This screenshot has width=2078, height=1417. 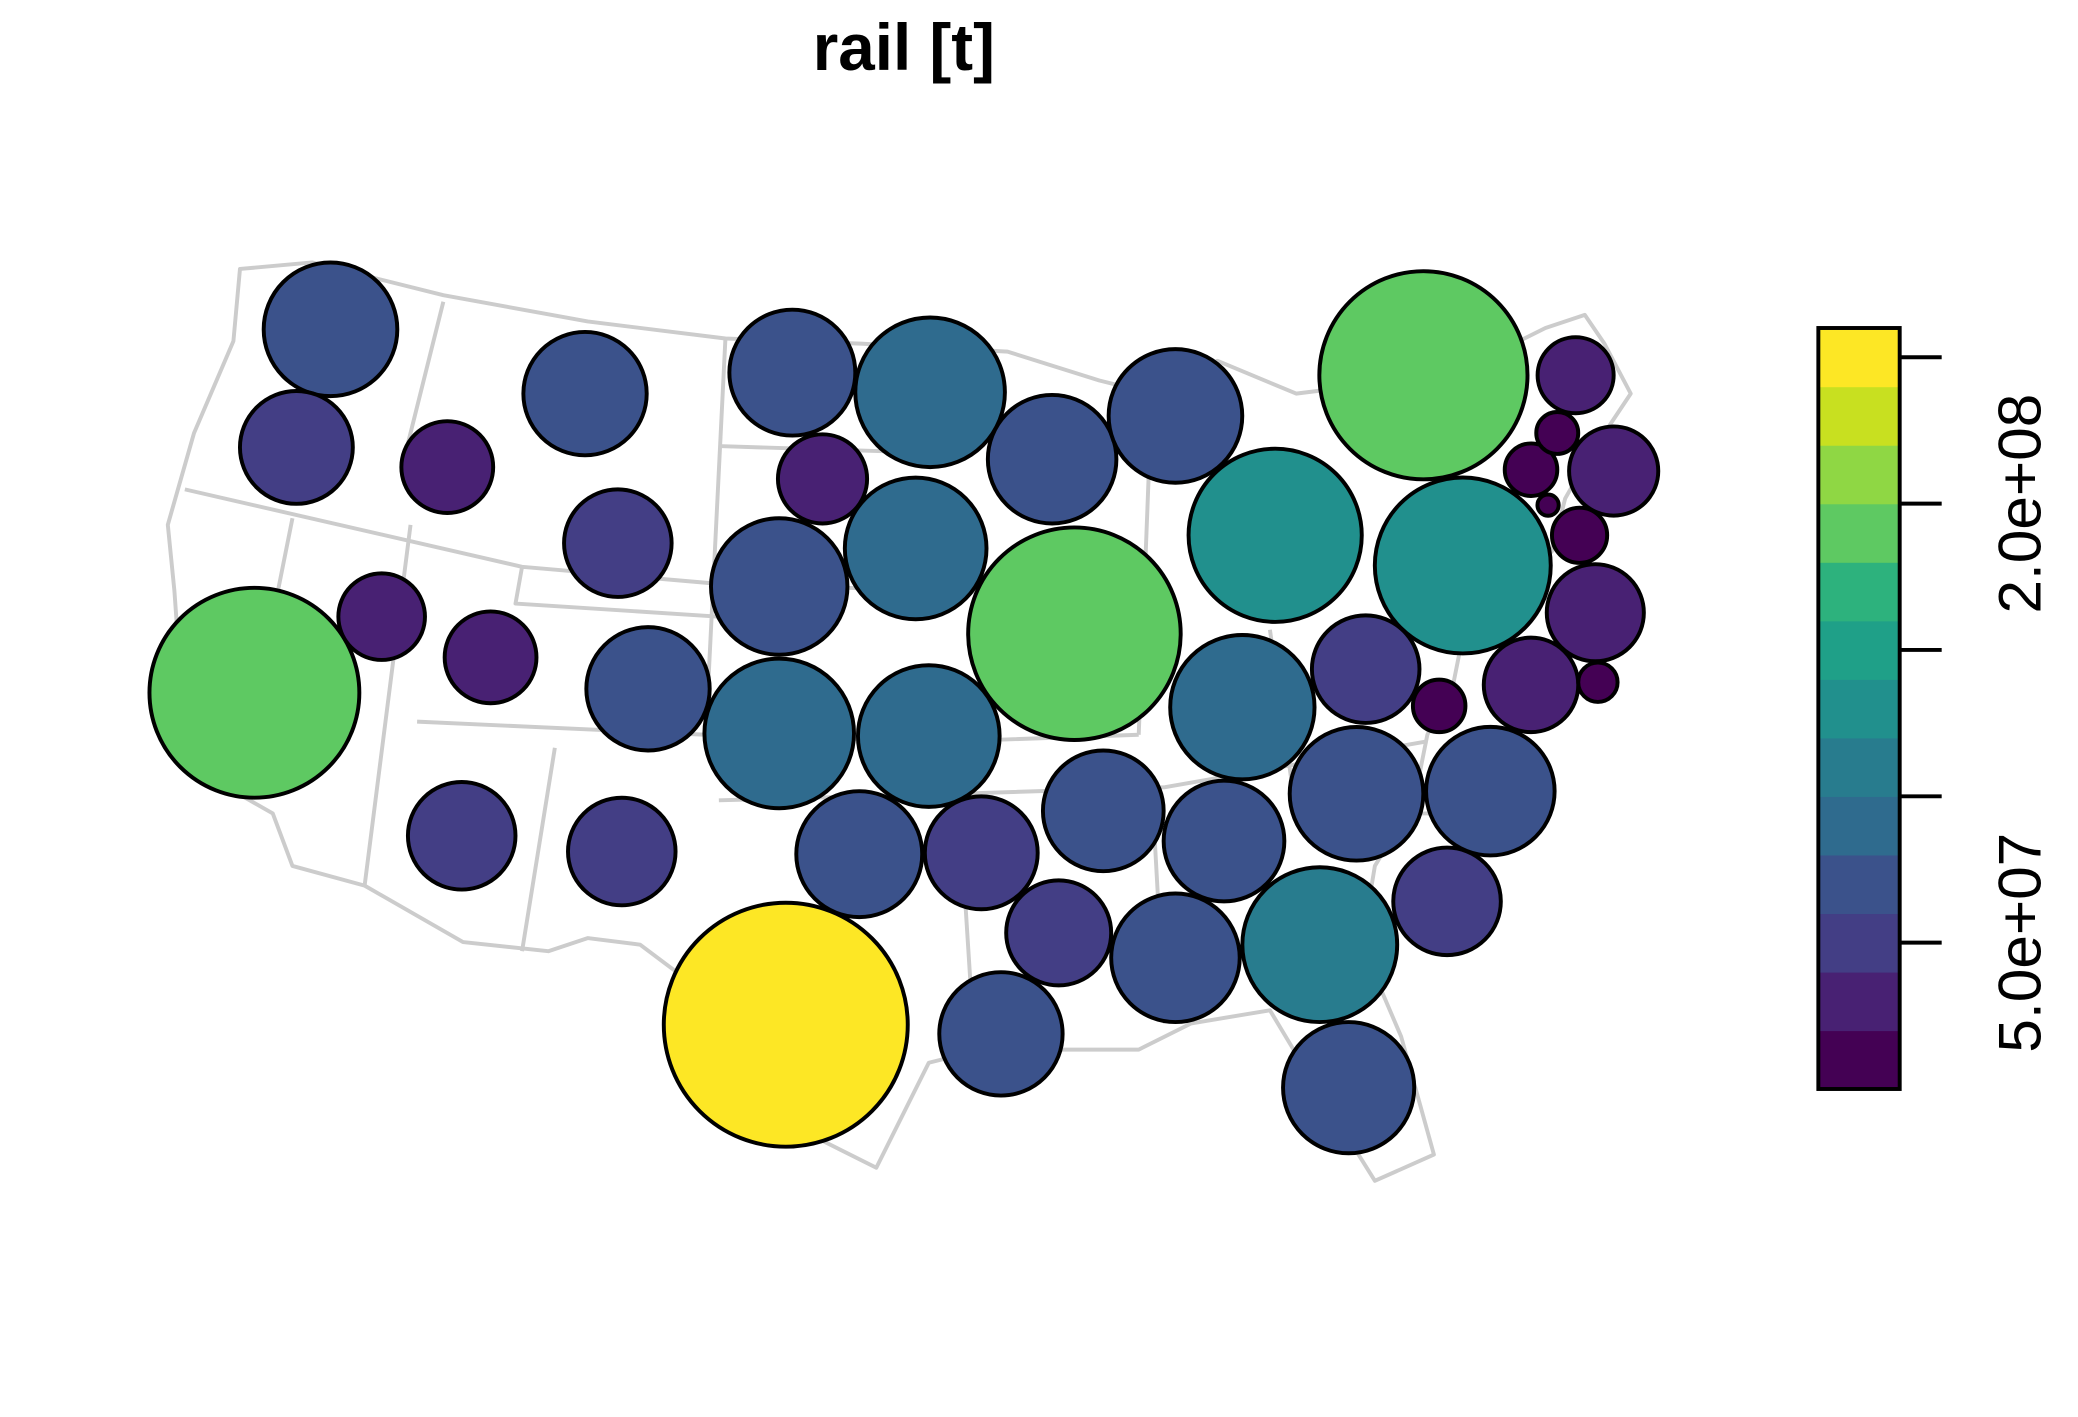 I want to click on colorbar: 5.0e+07 2.0e+08, so click(x=1934, y=708).